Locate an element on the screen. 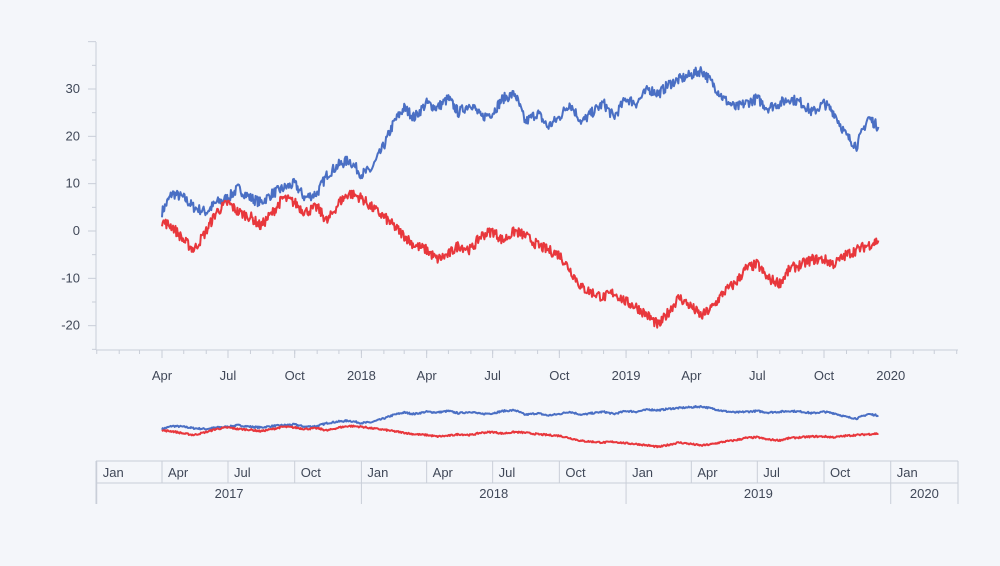 This screenshot has width=1000, height=566. y-tick-label: 10 is located at coordinates (73, 183).